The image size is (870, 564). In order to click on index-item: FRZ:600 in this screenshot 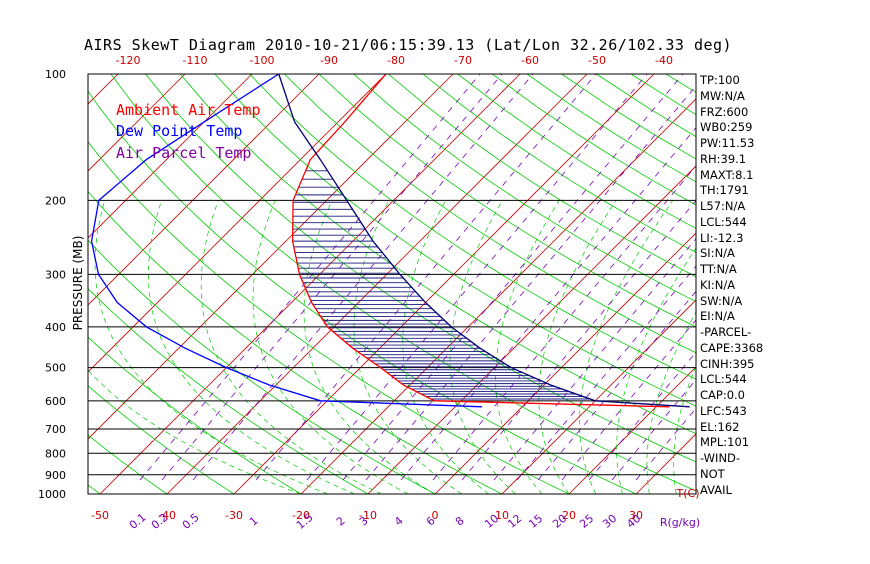, I will do `click(724, 111)`.